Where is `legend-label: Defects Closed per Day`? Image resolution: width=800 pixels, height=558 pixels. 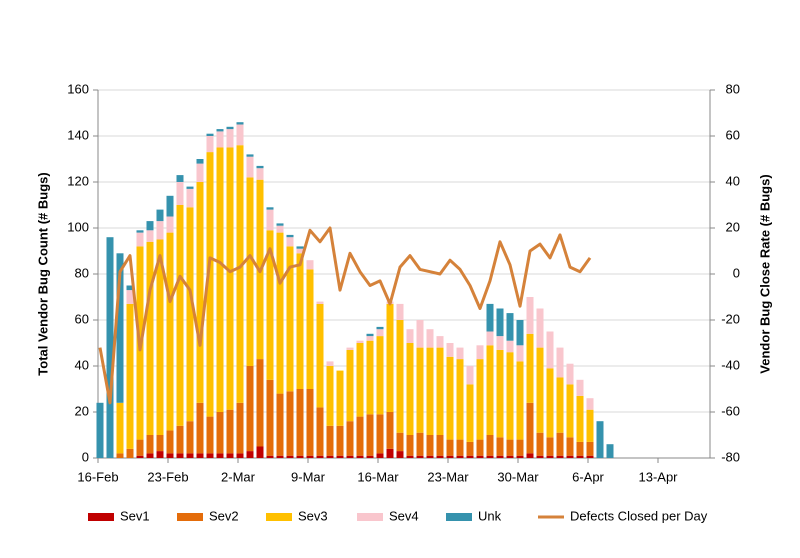 legend-label: Defects Closed per Day is located at coordinates (639, 515).